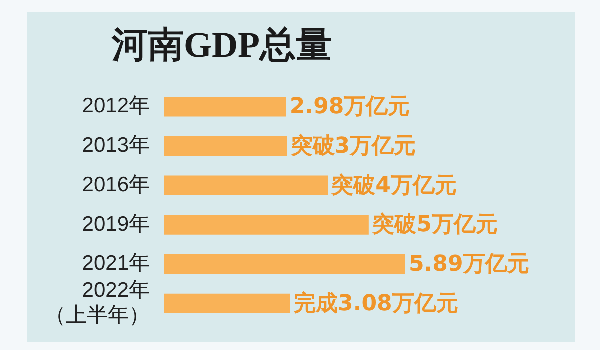 The height and width of the screenshot is (350, 600). What do you see at coordinates (435, 225) in the screenshot?
I see `data-label: 突破5万亿元` at bounding box center [435, 225].